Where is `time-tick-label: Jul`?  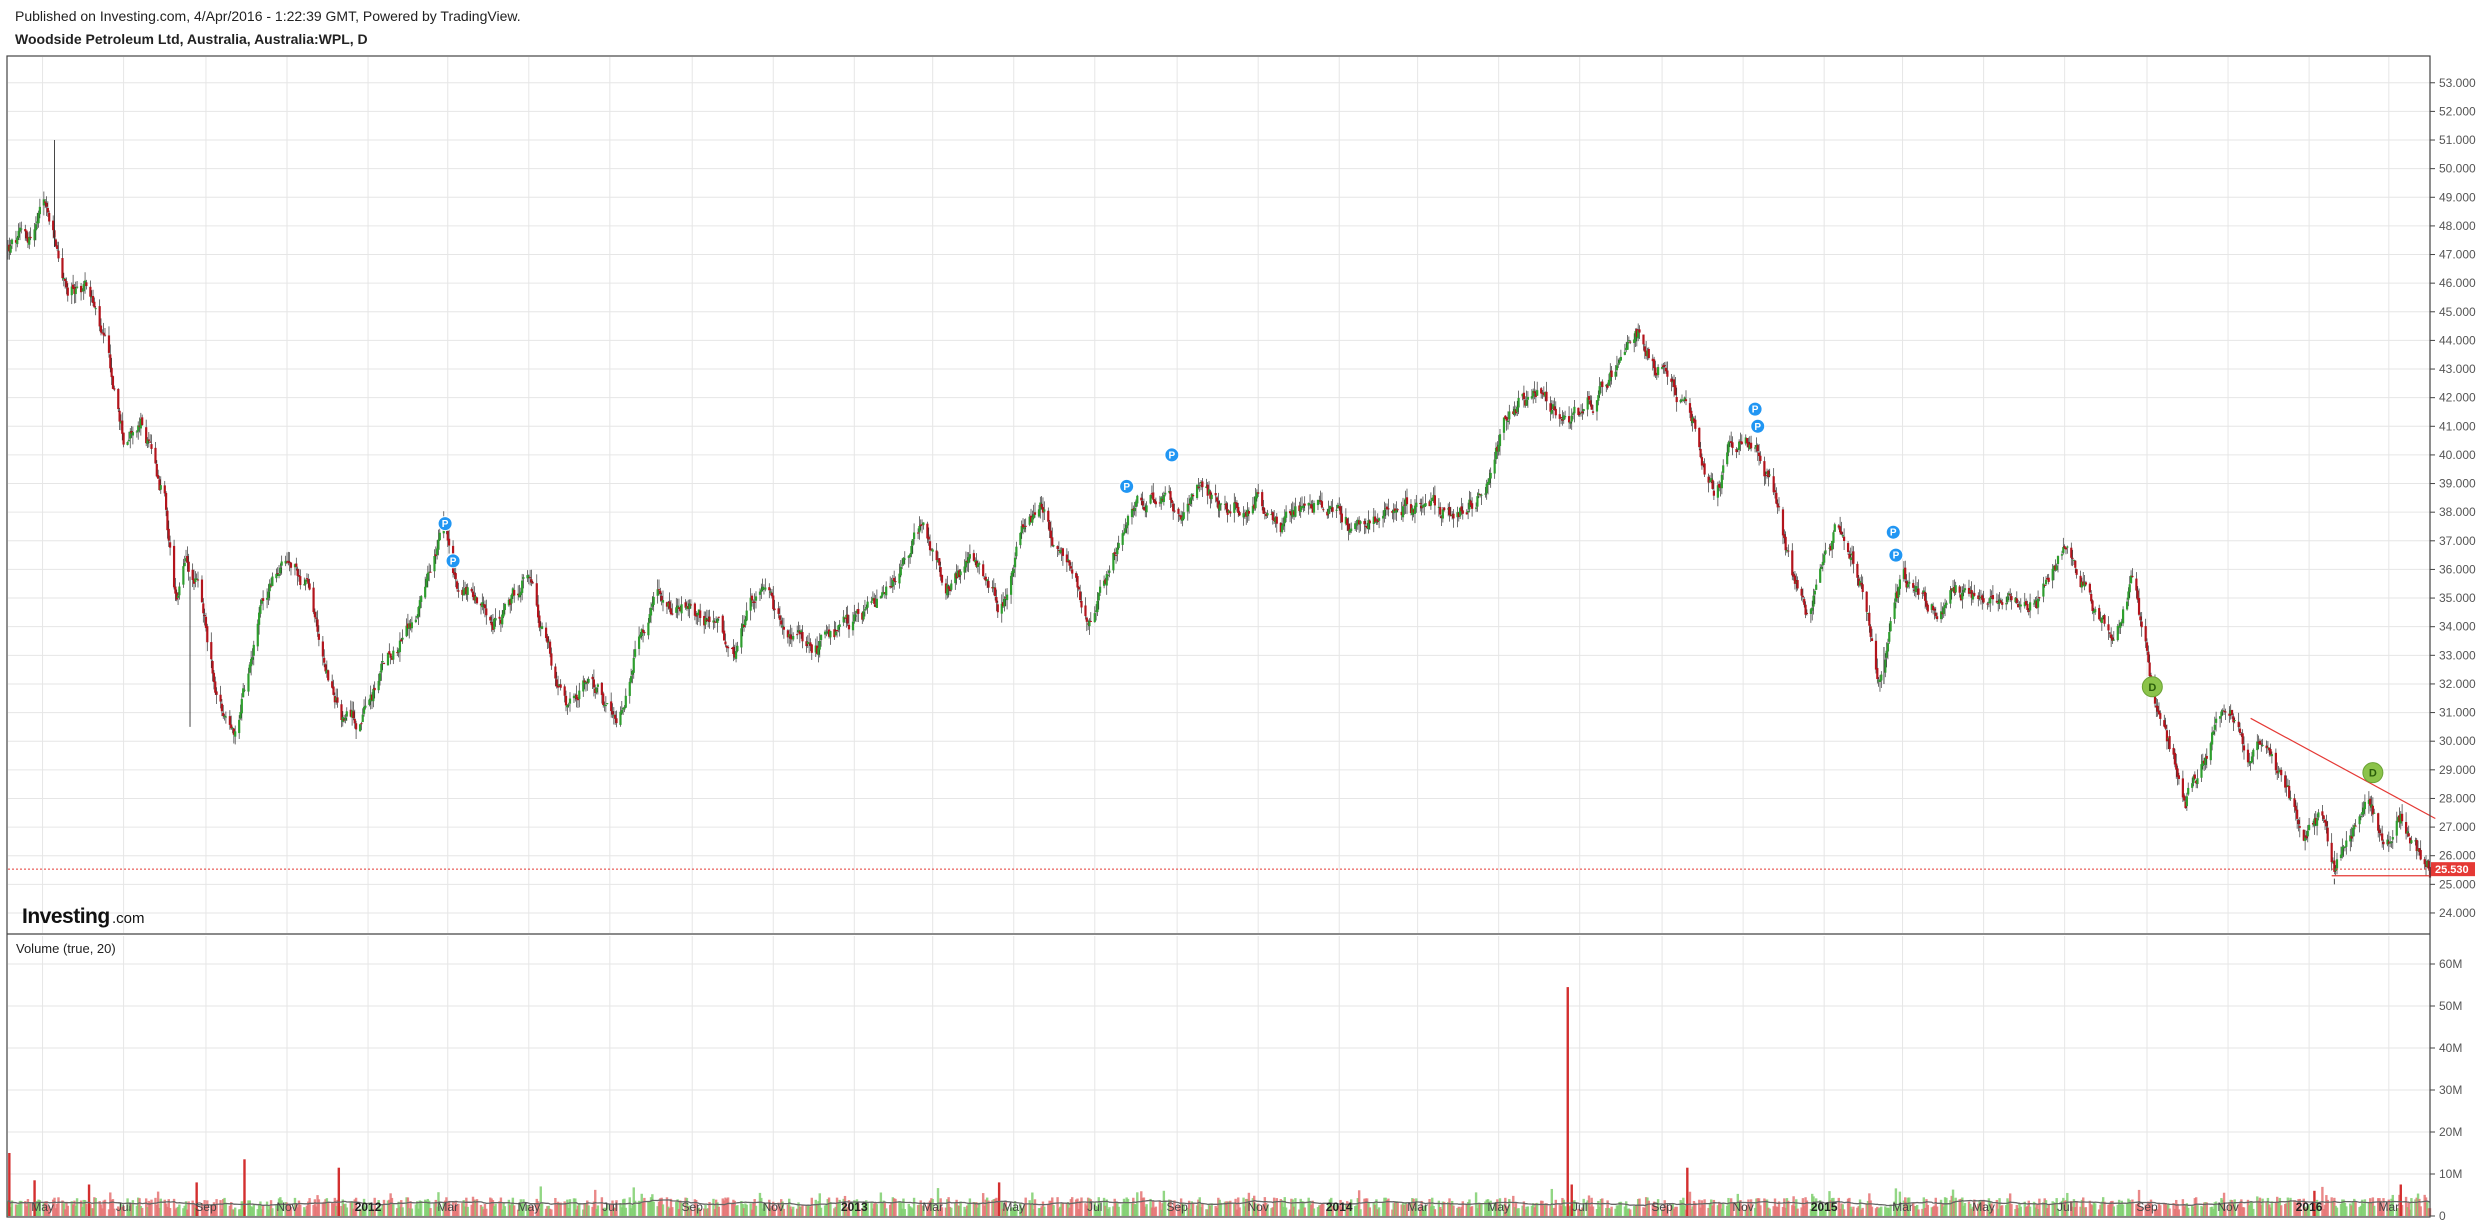
time-tick-label: Jul is located at coordinates (609, 1207).